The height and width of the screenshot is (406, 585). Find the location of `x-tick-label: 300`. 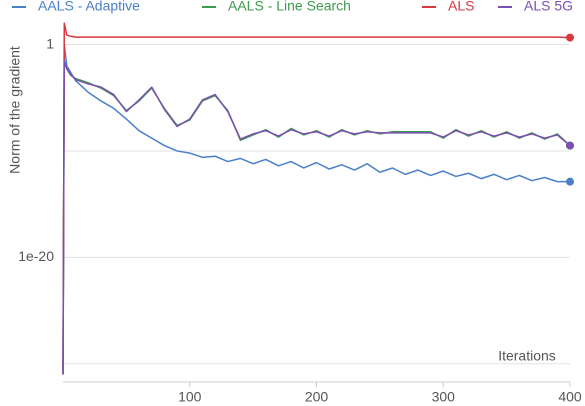

x-tick-label: 300 is located at coordinates (444, 397).